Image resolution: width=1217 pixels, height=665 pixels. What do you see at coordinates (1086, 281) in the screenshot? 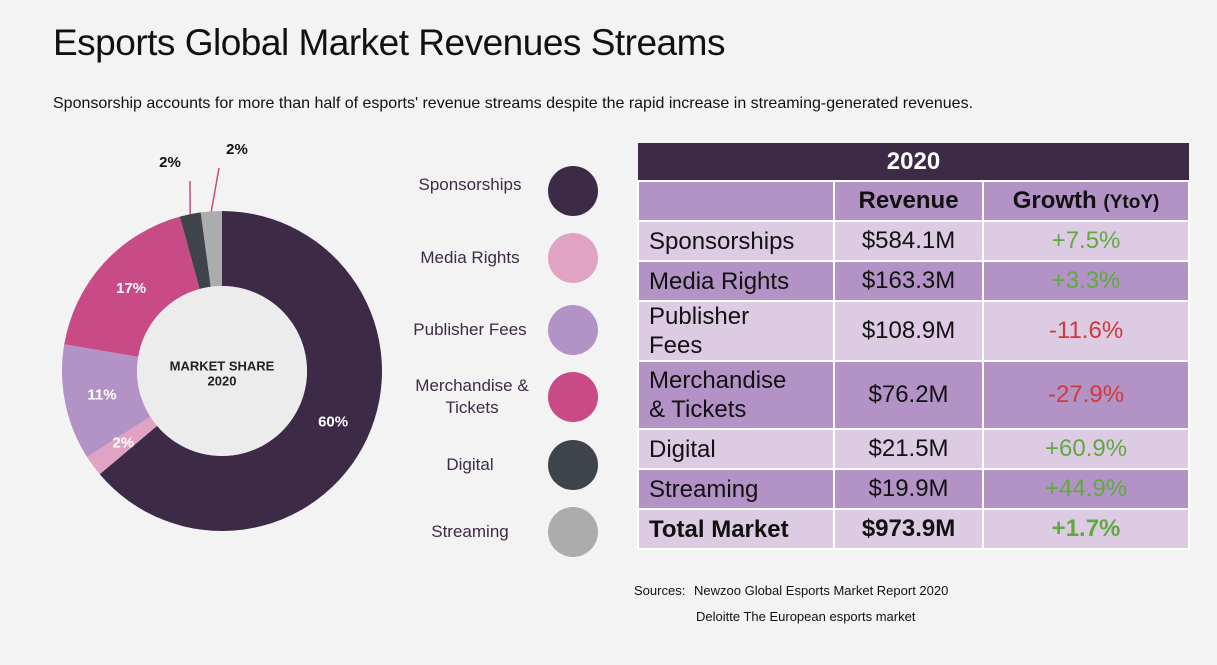
I see `table-cell: +3.3%` at bounding box center [1086, 281].